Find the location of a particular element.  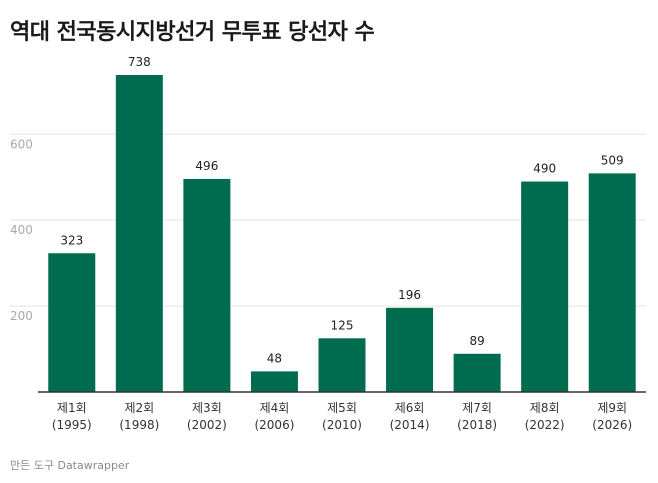

data-label: 496 is located at coordinates (206, 166).